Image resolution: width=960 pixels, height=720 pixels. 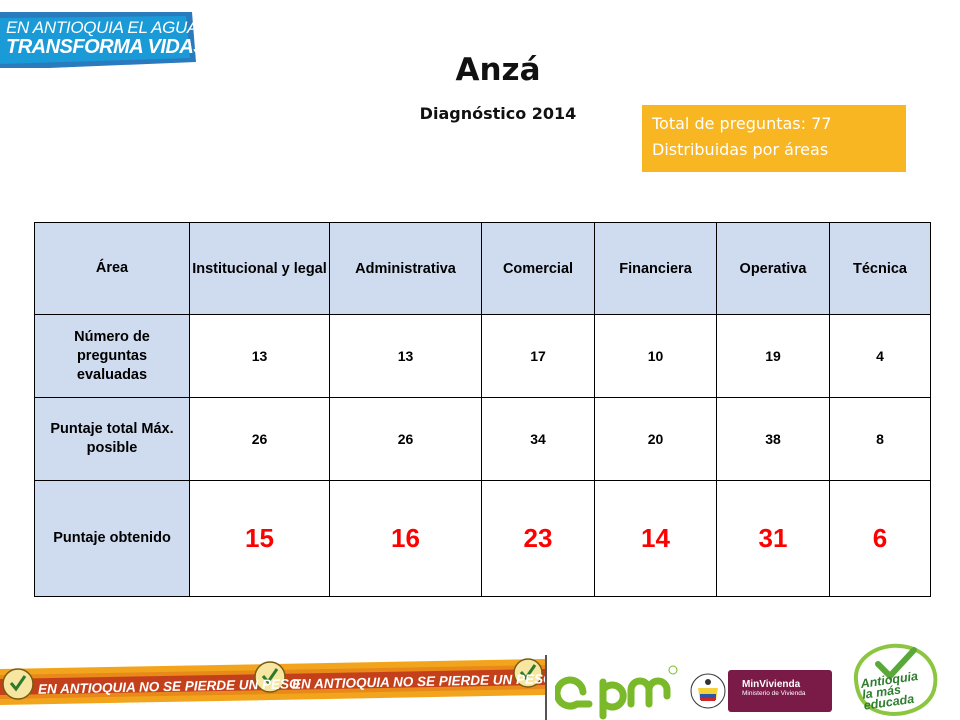 I want to click on page-subtitle: Diagnóstico 2014, so click(x=498, y=113).